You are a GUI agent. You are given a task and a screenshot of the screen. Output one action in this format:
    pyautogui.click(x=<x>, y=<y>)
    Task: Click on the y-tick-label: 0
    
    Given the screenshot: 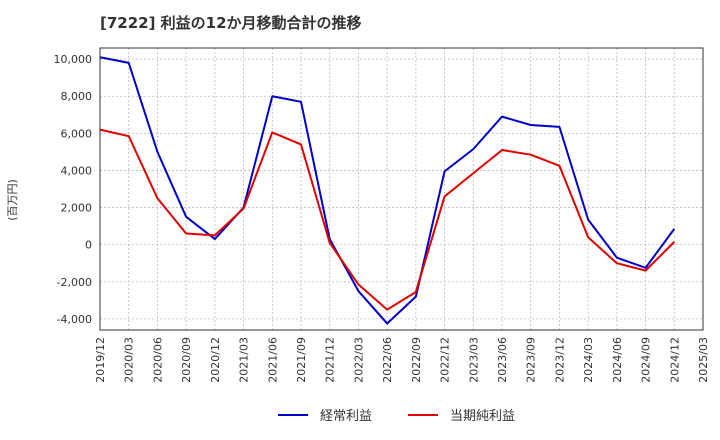 What is the action you would take?
    pyautogui.click(x=88, y=245)
    